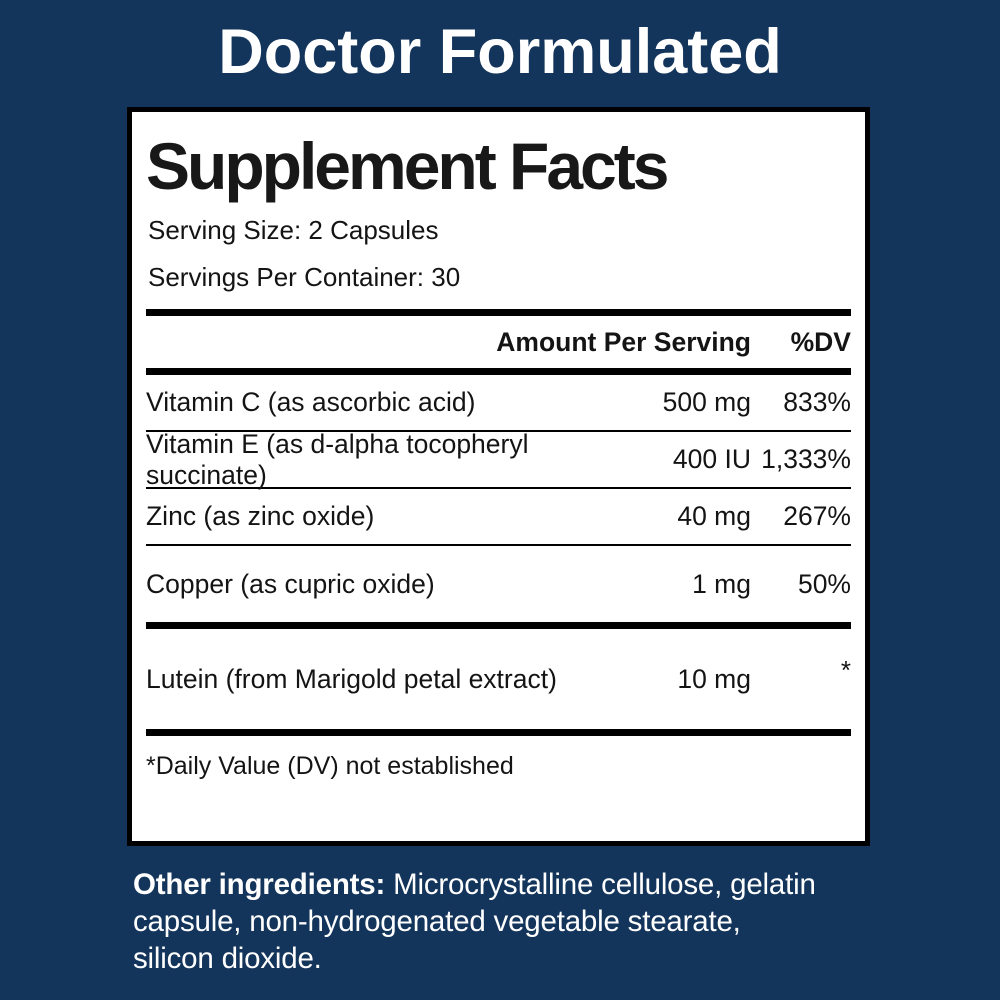 The height and width of the screenshot is (1000, 1000). Describe the element at coordinates (820, 341) in the screenshot. I see `column-header-dv: %DV` at that location.